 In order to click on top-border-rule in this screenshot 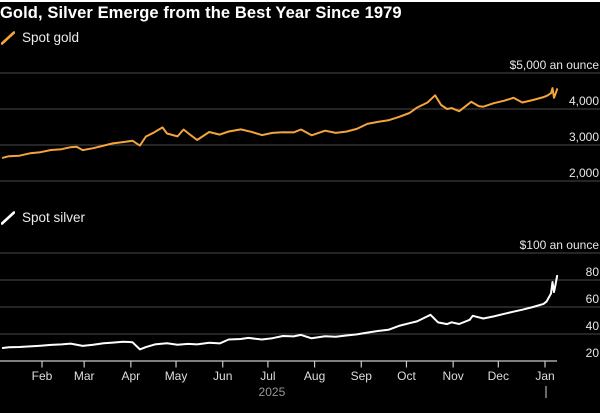, I will do `click(300, 1)`.